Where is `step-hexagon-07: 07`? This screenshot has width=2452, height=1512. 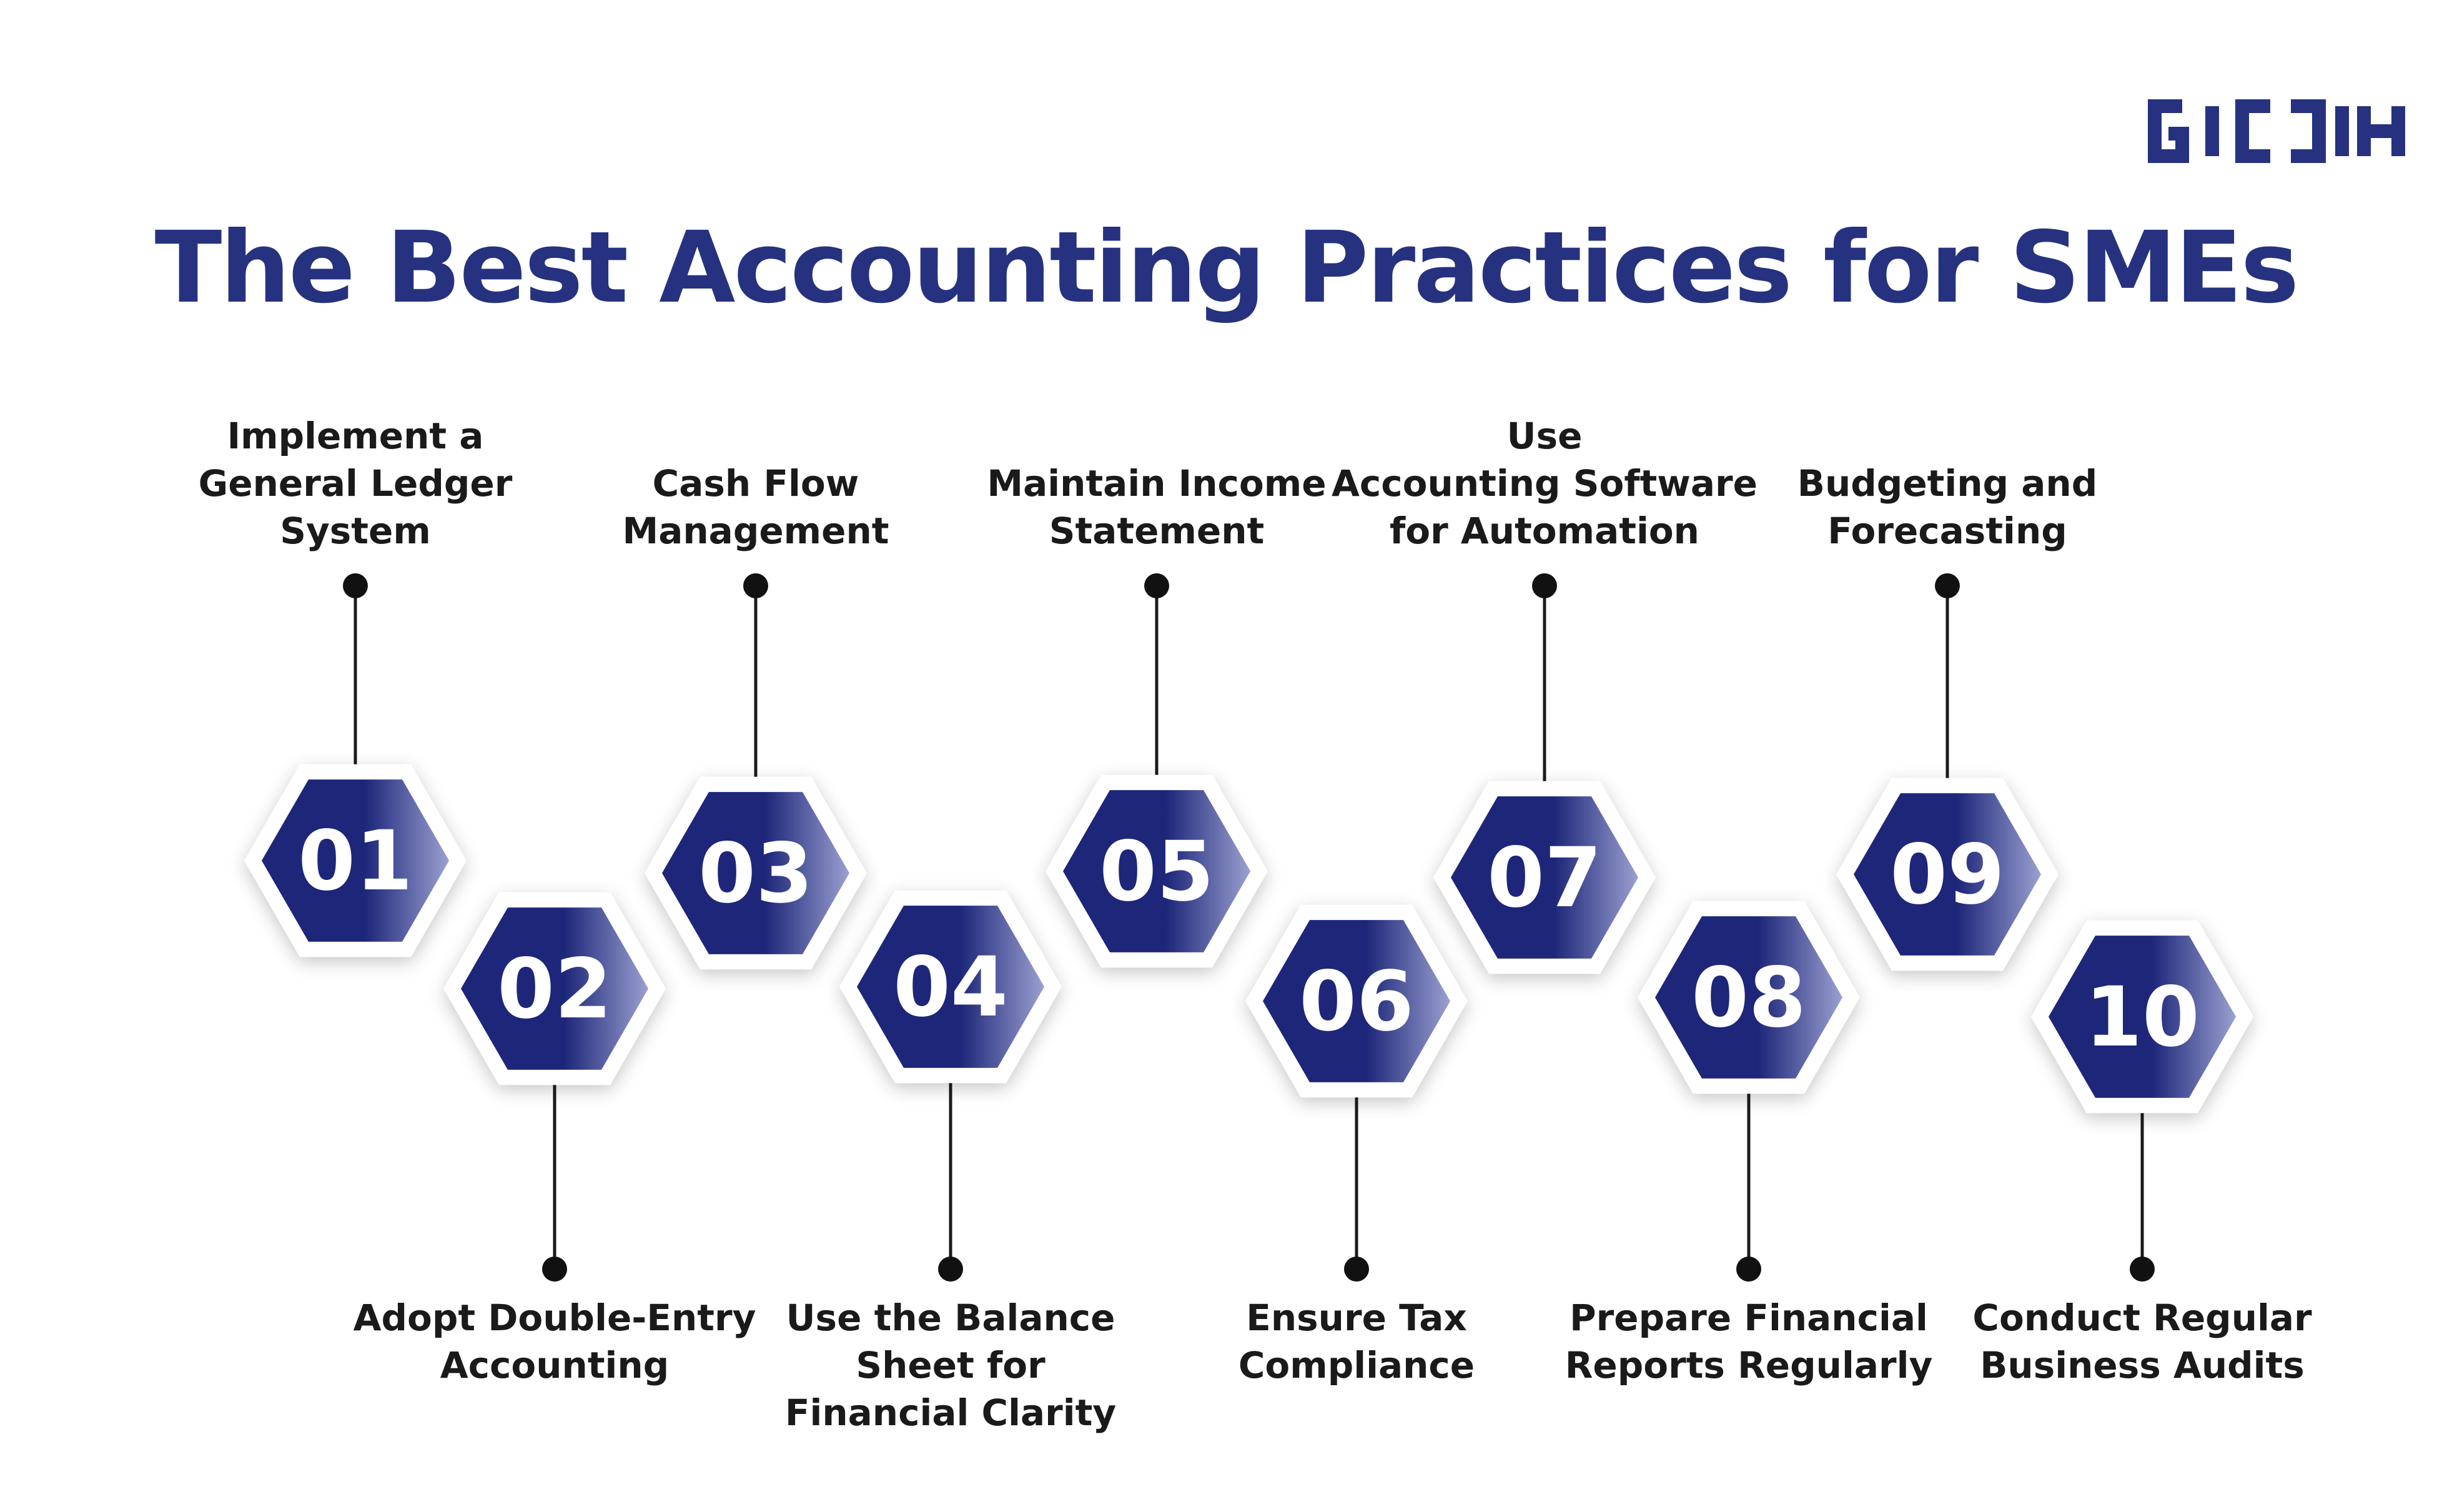 step-hexagon-07: 07 is located at coordinates (1544, 877).